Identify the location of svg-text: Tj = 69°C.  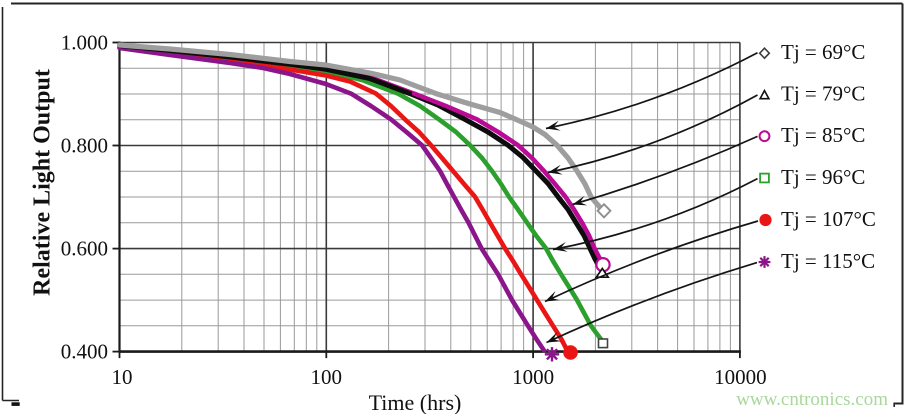
(823, 52).